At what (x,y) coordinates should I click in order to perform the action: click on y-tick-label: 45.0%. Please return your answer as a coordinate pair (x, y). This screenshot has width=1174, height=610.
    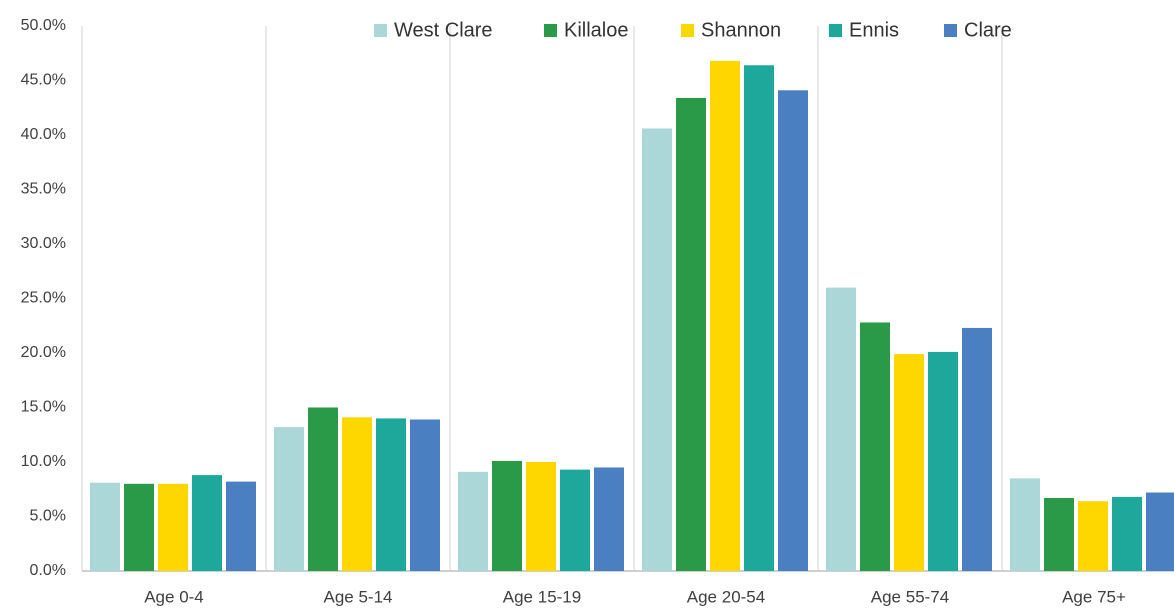
    Looking at the image, I should click on (43, 80).